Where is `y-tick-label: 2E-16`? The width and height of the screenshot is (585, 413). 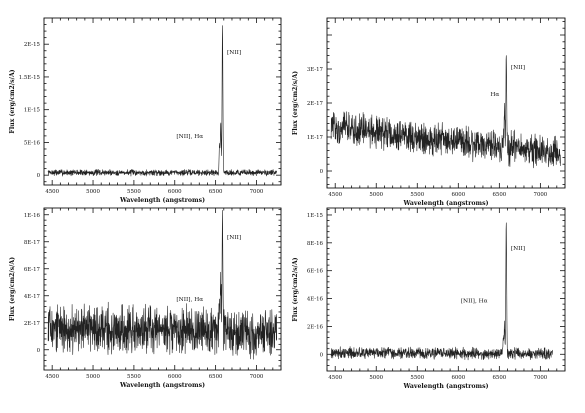
y-tick-label: 2E-16 is located at coordinates (315, 327).